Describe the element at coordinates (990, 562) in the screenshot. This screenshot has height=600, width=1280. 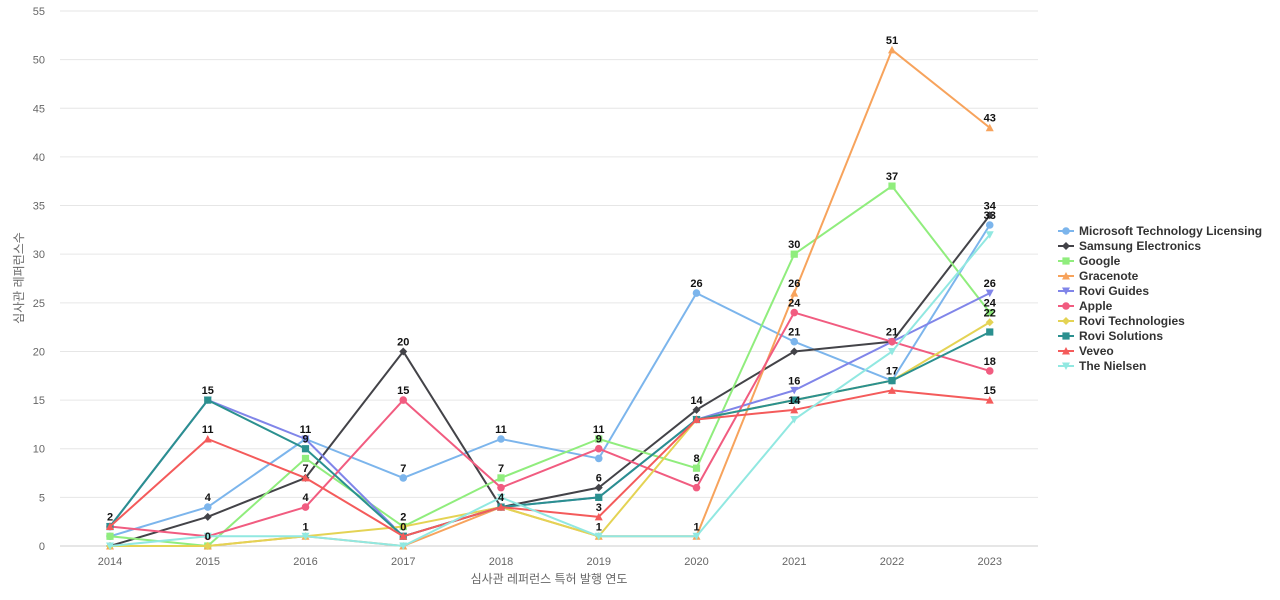
I see `x-tick-label: 2023` at that location.